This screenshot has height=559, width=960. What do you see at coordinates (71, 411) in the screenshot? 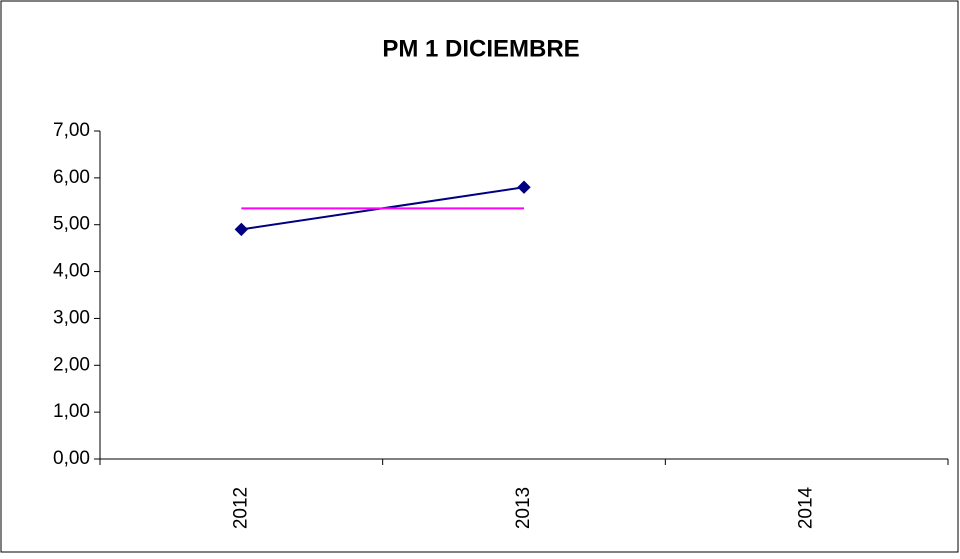
I see `y-tick-label: 1,00` at bounding box center [71, 411].